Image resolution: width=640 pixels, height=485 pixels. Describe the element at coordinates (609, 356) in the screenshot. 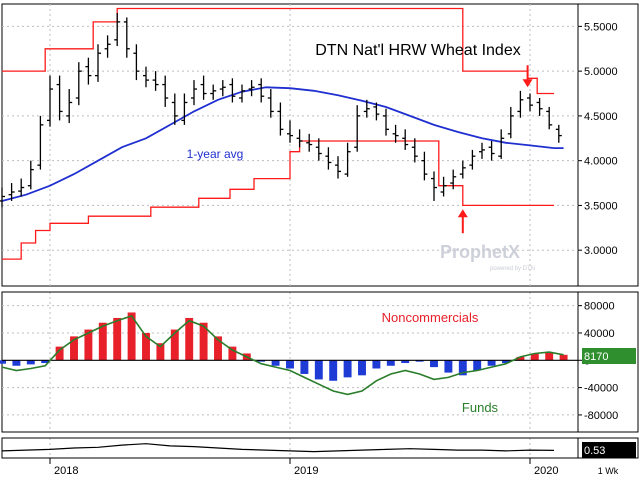

I see `cot-value-badge` at that location.